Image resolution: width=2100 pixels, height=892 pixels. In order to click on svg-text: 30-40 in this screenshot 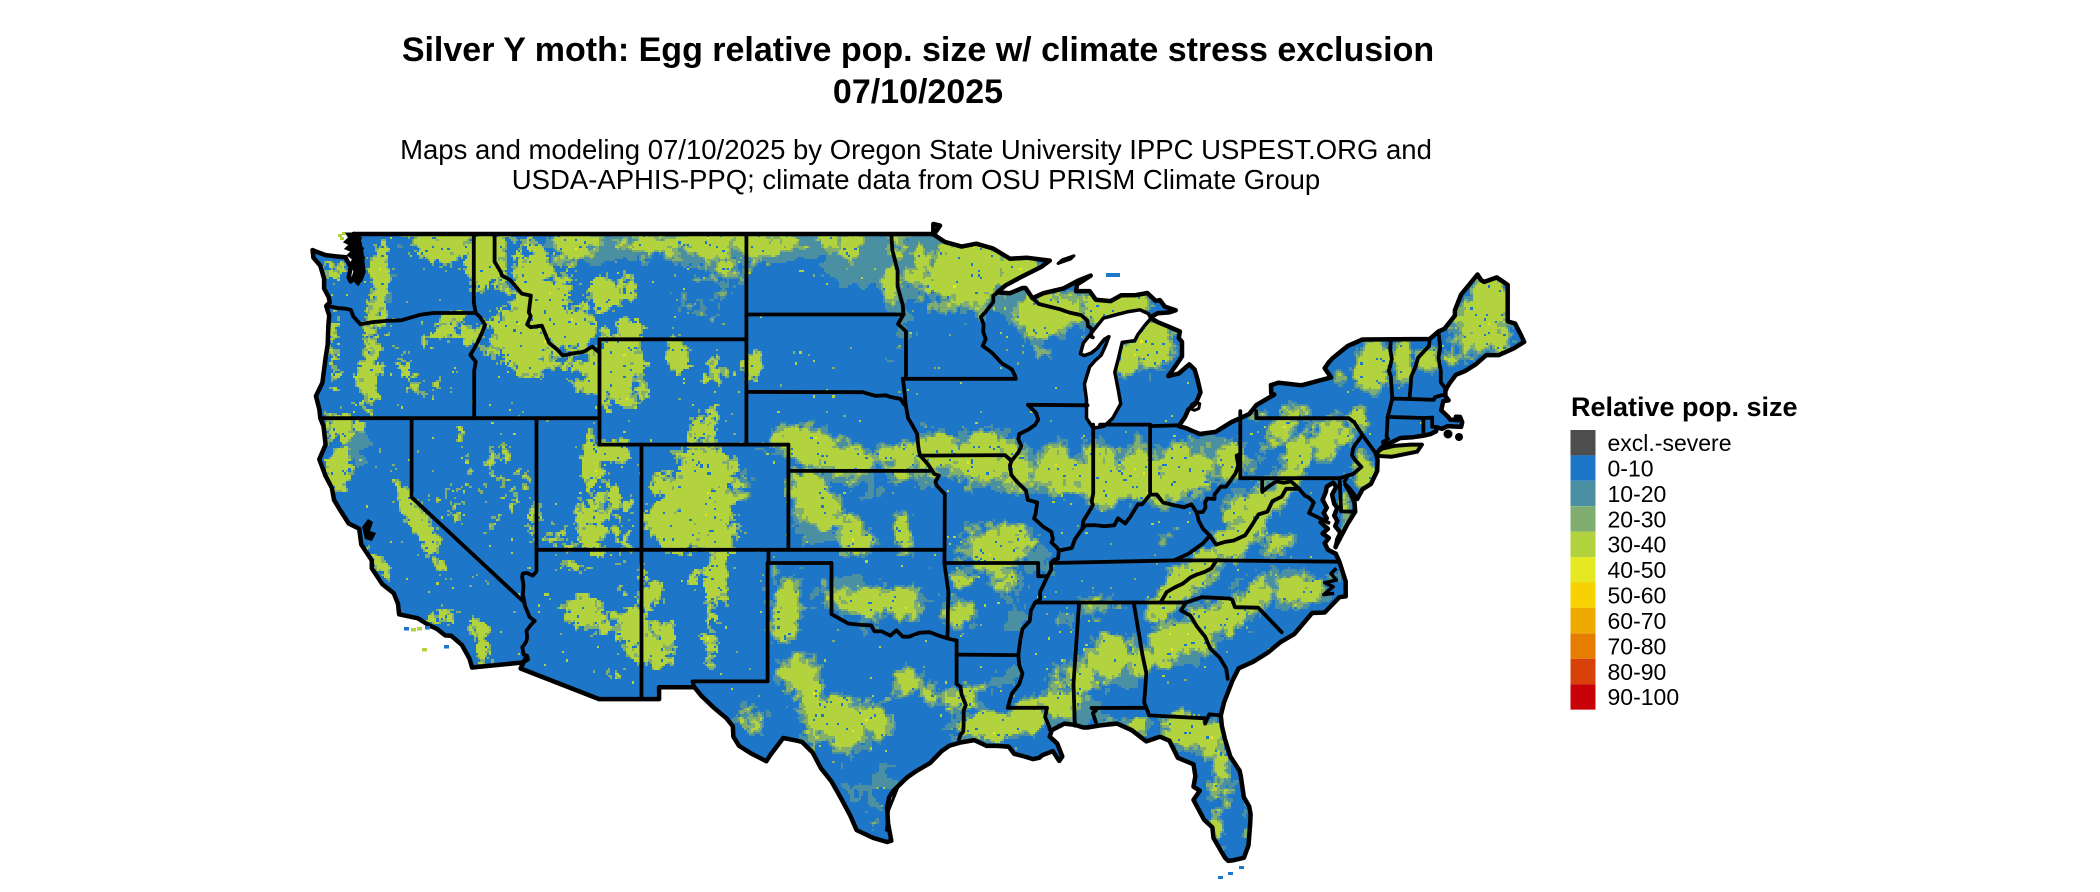, I will do `click(1637, 545)`.